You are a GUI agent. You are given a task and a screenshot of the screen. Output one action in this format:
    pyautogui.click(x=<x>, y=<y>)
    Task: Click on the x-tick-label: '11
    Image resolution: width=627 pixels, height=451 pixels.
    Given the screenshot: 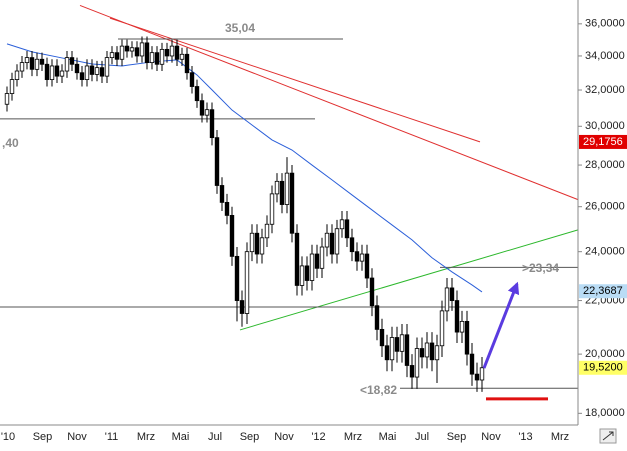 What is the action you would take?
    pyautogui.click(x=112, y=437)
    